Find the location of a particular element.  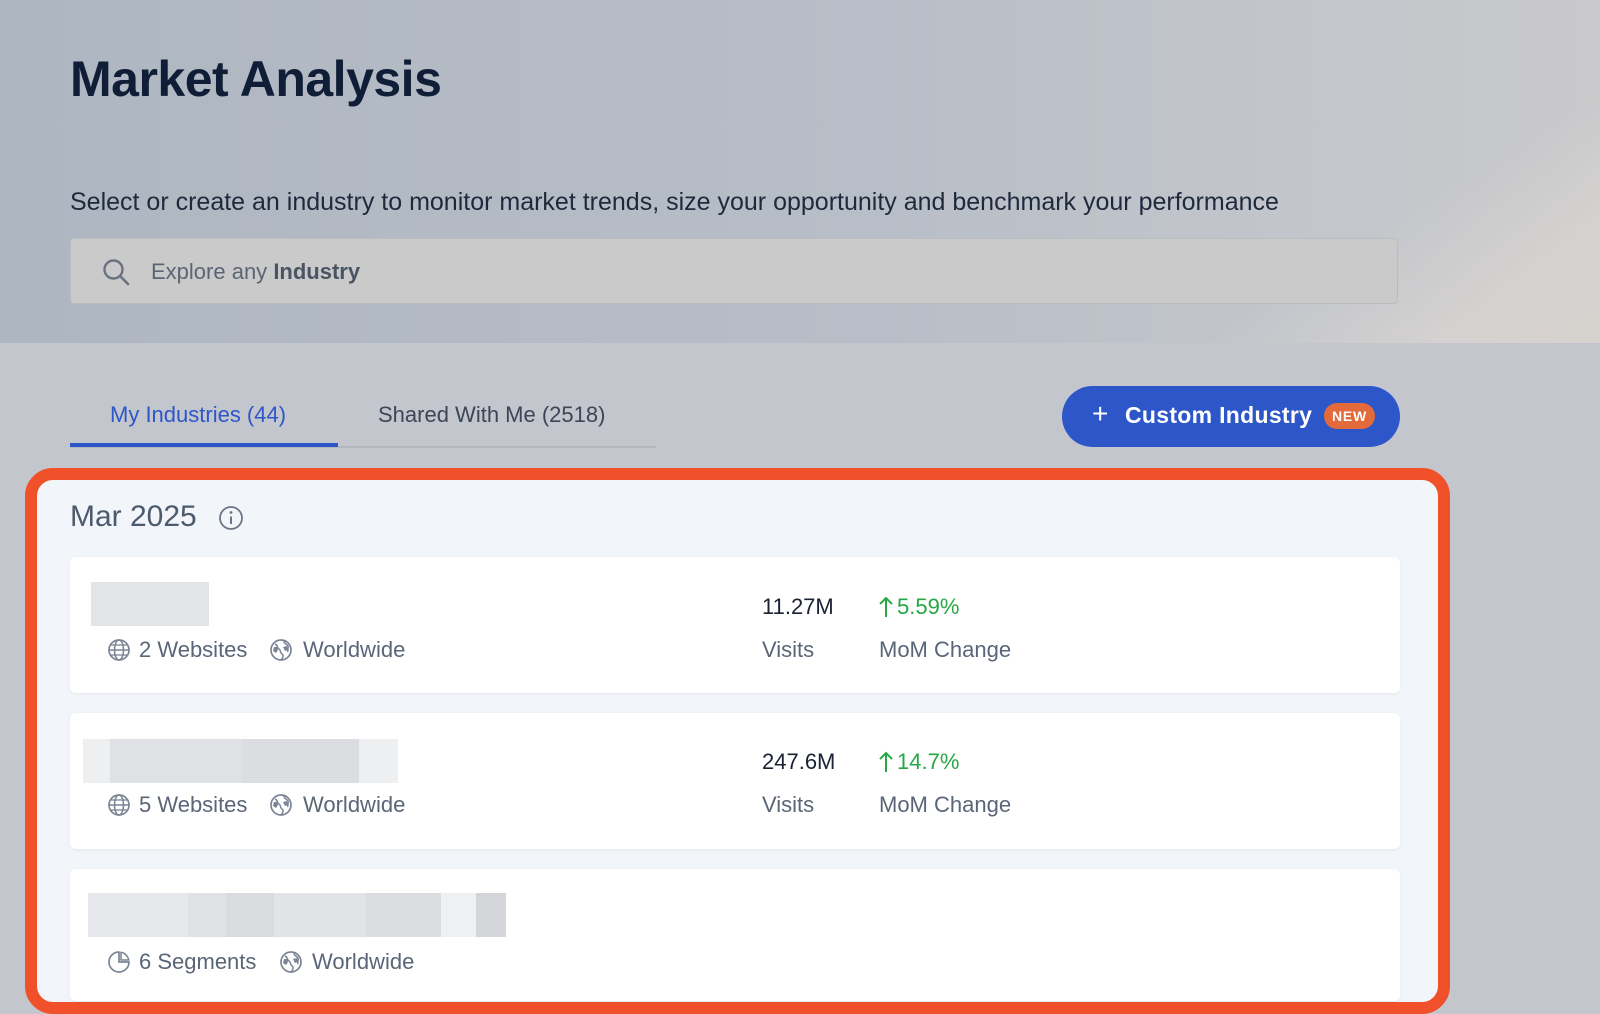

info-icon is located at coordinates (231, 518).